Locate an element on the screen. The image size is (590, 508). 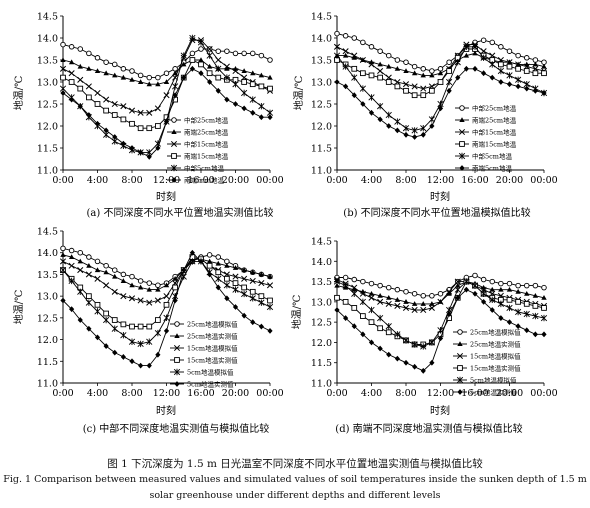
legend-label: 中部5cm地温 is located at coordinates (492, 156).